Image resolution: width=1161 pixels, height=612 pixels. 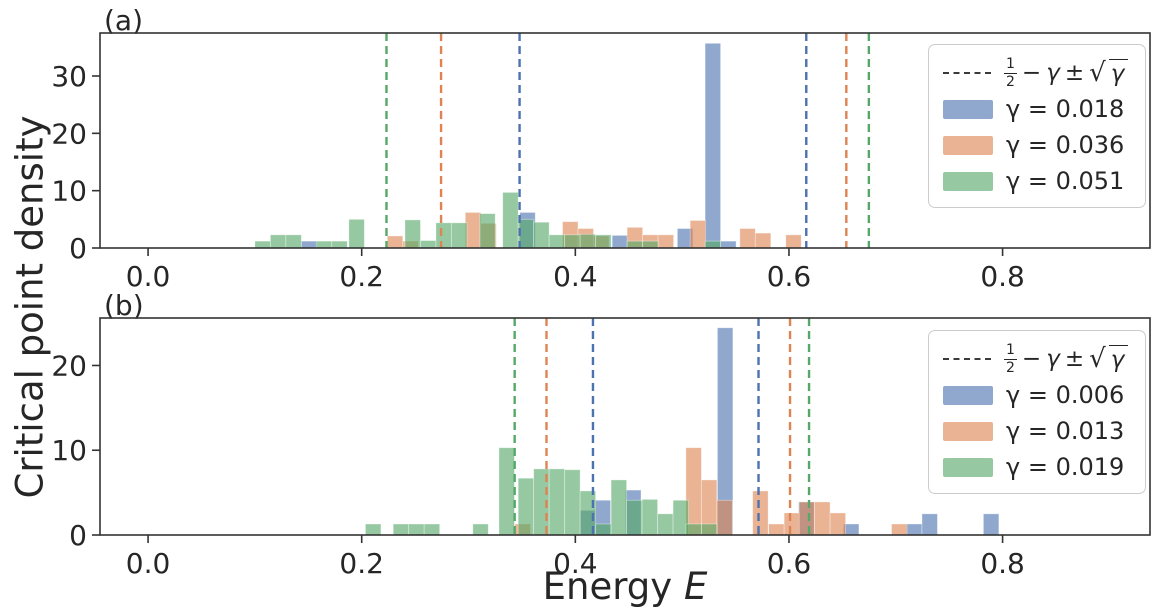 What do you see at coordinates (124, 305) in the screenshot?
I see `panel-label-b: (b)` at bounding box center [124, 305].